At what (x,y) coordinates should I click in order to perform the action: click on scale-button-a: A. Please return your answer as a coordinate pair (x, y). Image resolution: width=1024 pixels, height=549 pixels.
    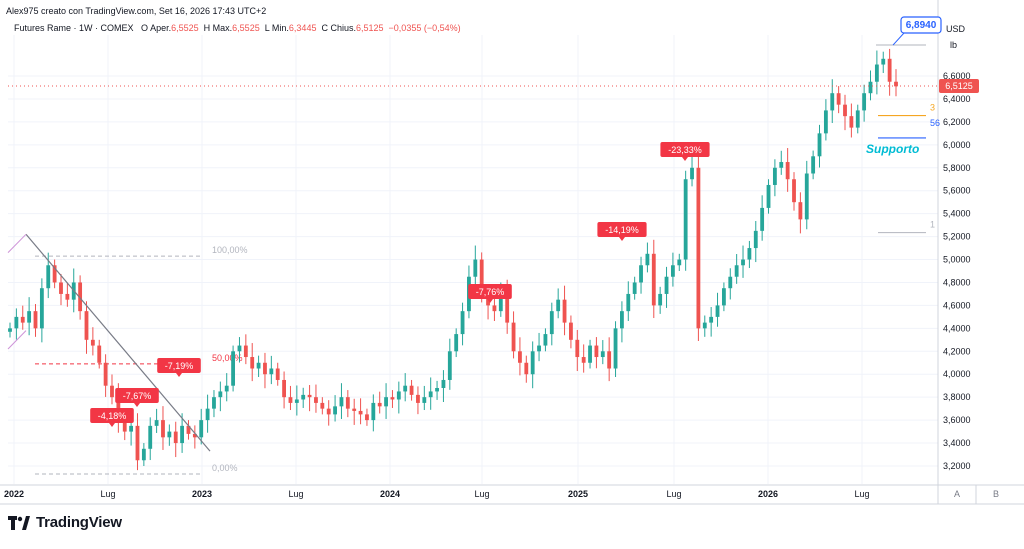
    Looking at the image, I should click on (957, 494).